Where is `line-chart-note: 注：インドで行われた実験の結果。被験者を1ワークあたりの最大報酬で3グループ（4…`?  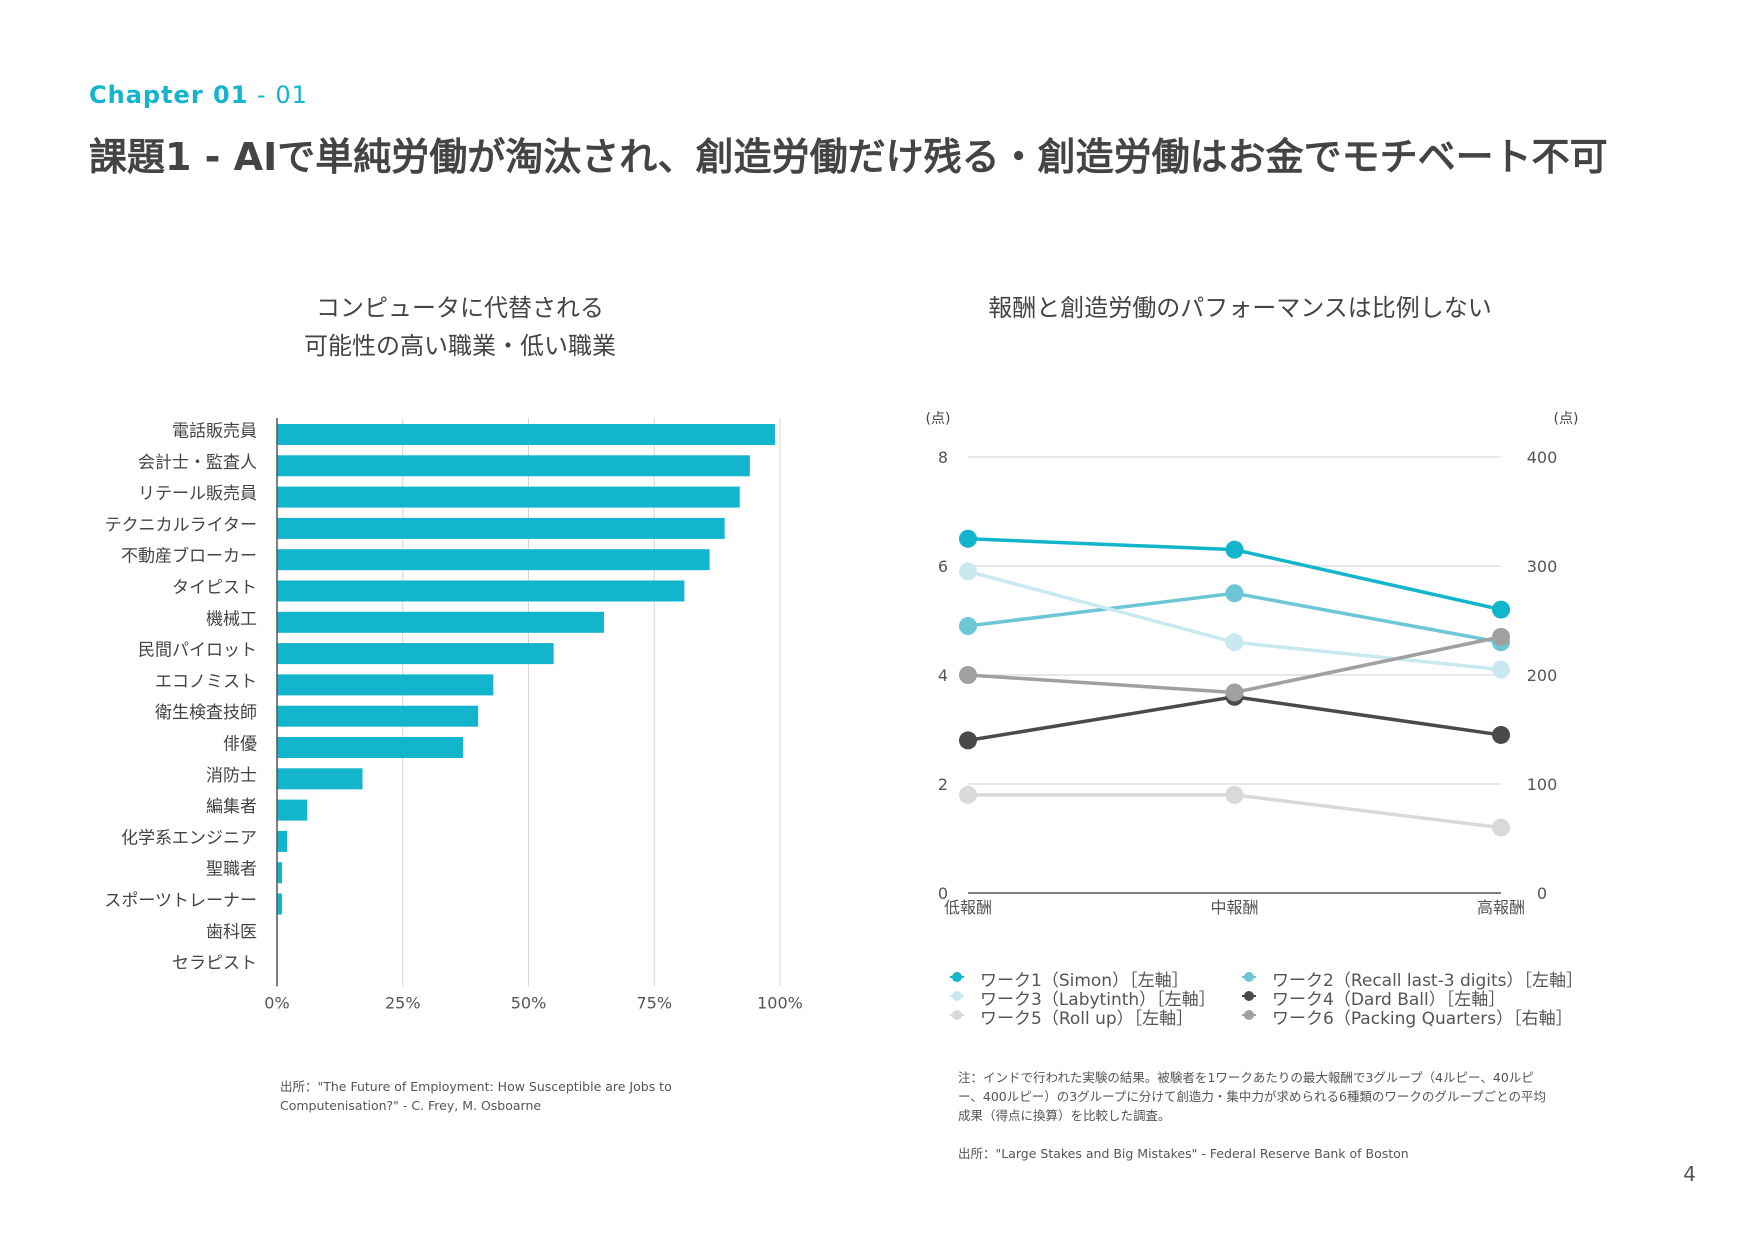 line-chart-note: 注：インドで行われた実験の結果。被験者を1ワークあたりの最大報酬で3グループ（4… is located at coordinates (1252, 1096).